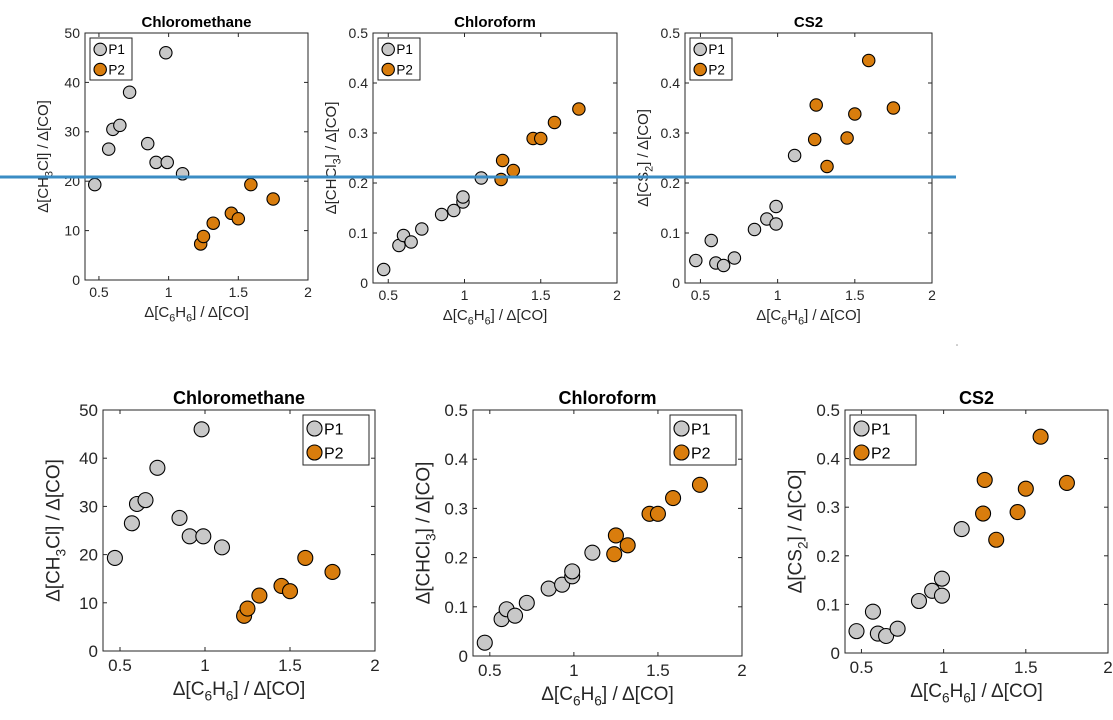 The image size is (1113, 720). I want to click on chart-title: CS2, so click(808, 22).